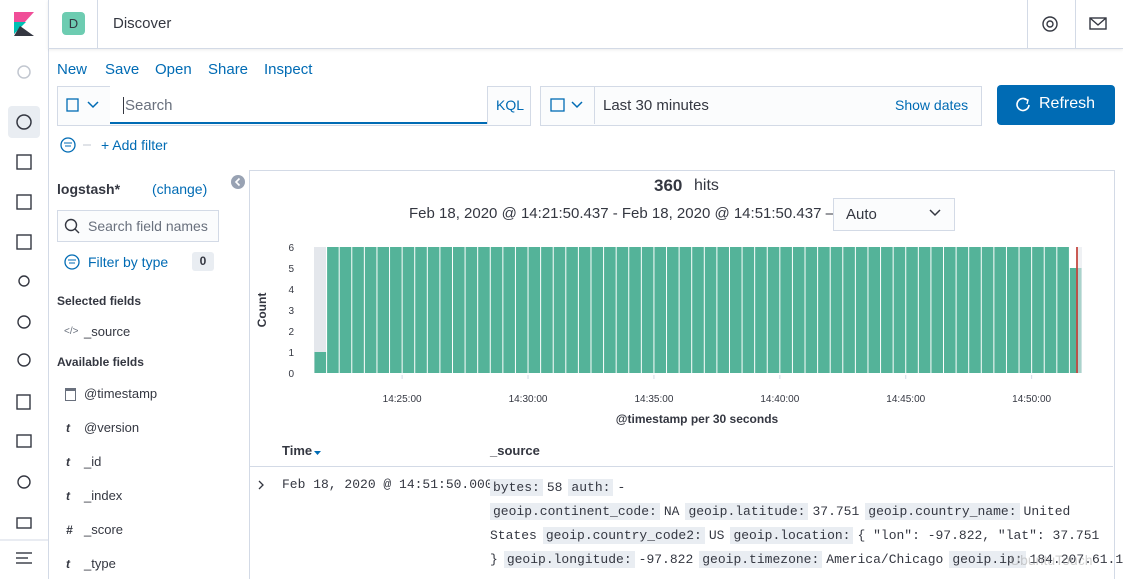 This screenshot has width=1123, height=579. I want to click on field-name: _score, so click(104, 529).